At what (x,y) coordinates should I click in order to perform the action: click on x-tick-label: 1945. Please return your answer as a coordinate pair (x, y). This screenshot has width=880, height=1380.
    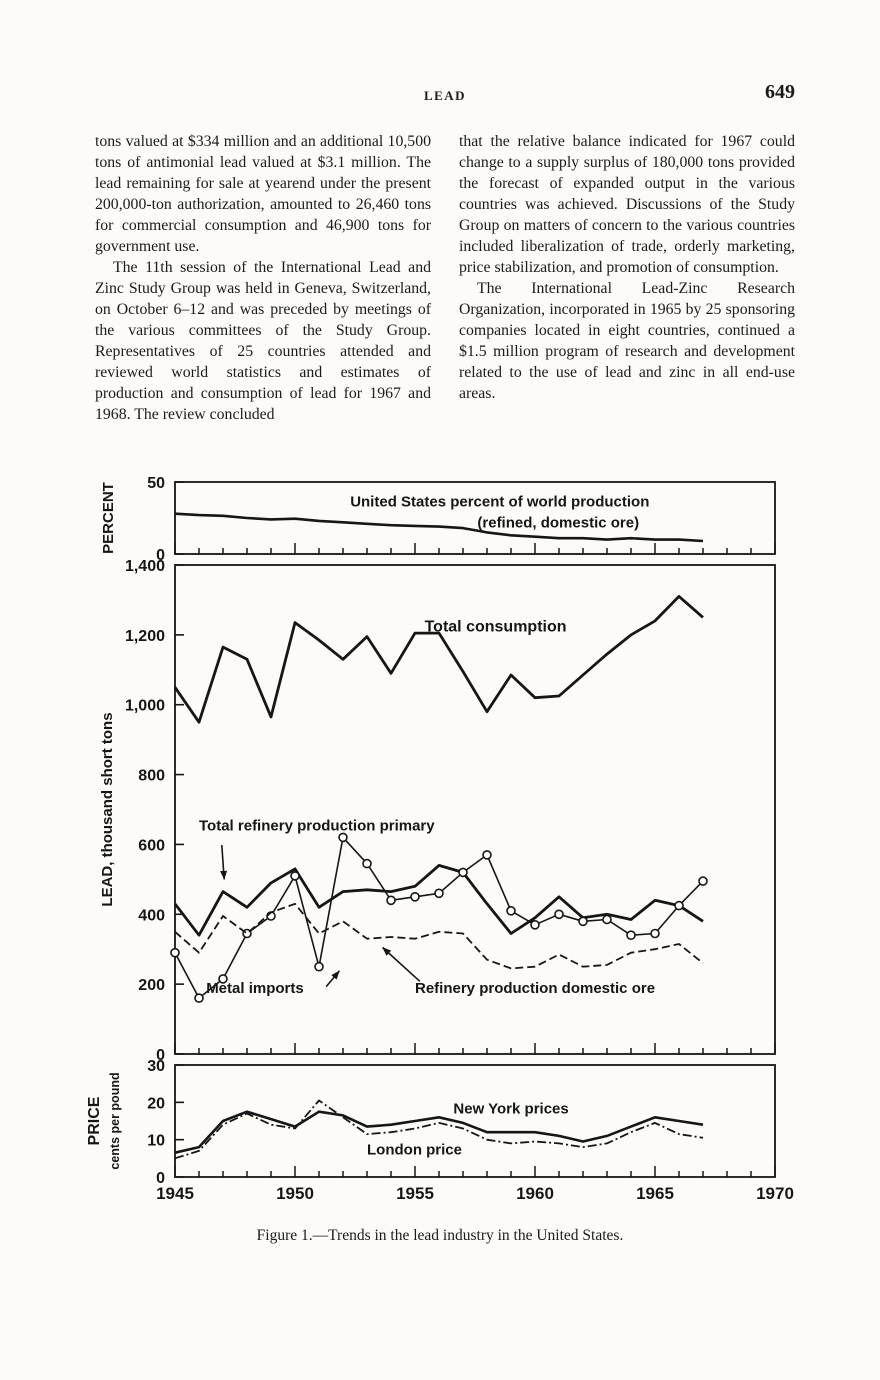
    Looking at the image, I should click on (175, 1193).